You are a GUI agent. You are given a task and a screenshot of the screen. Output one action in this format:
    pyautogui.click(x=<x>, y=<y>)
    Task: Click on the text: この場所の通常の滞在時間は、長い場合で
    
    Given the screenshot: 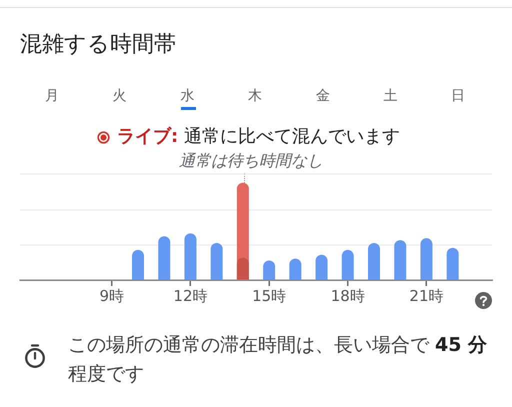 What is the action you would take?
    pyautogui.click(x=248, y=345)
    